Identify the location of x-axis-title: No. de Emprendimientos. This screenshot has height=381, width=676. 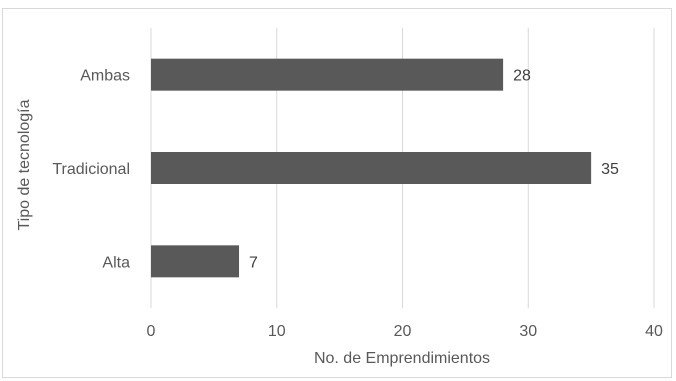
(402, 358).